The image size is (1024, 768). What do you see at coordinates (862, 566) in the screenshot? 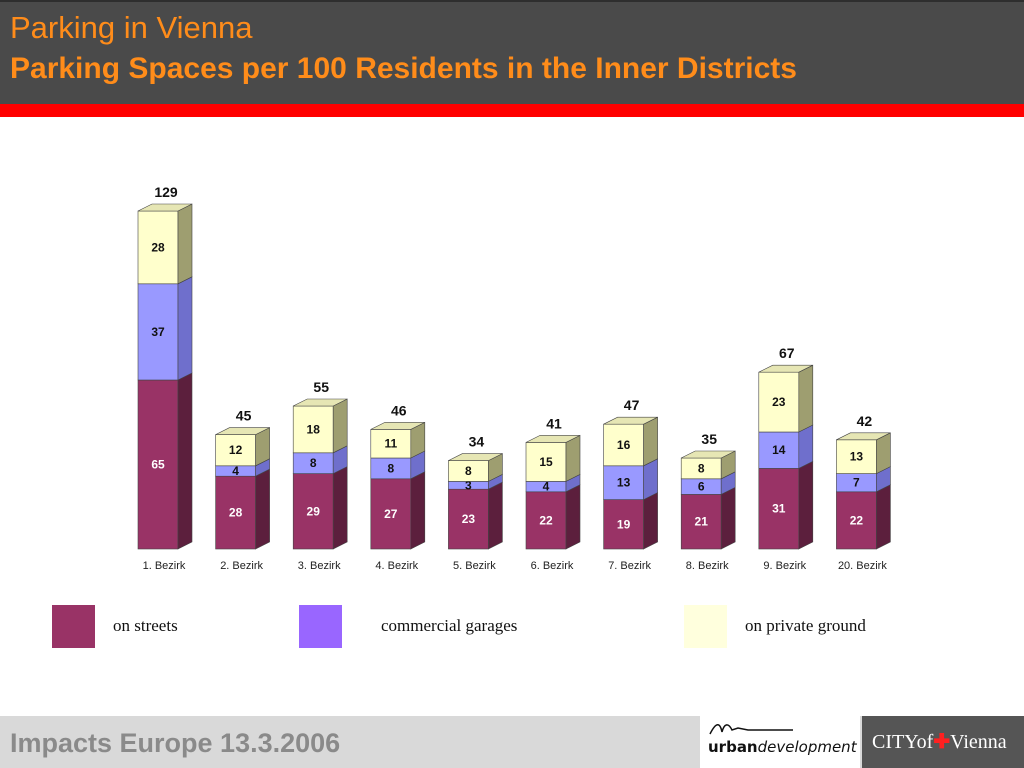
I see `category-tick-label: 20. Bezirk` at bounding box center [862, 566].